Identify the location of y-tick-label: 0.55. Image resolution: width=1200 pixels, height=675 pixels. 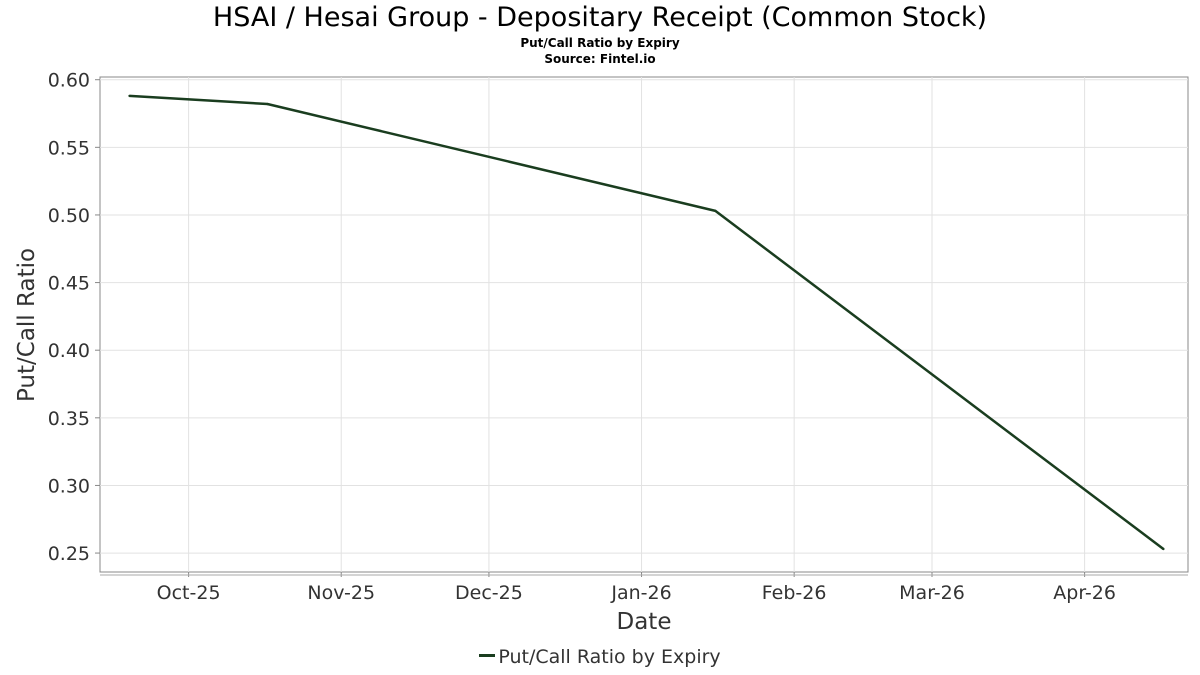
(69, 148).